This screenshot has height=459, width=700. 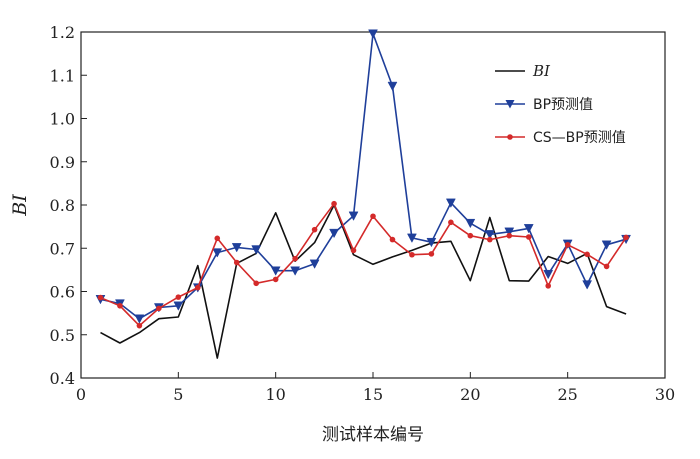 What do you see at coordinates (665, 394) in the screenshot?
I see `x-tick-label: 30` at bounding box center [665, 394].